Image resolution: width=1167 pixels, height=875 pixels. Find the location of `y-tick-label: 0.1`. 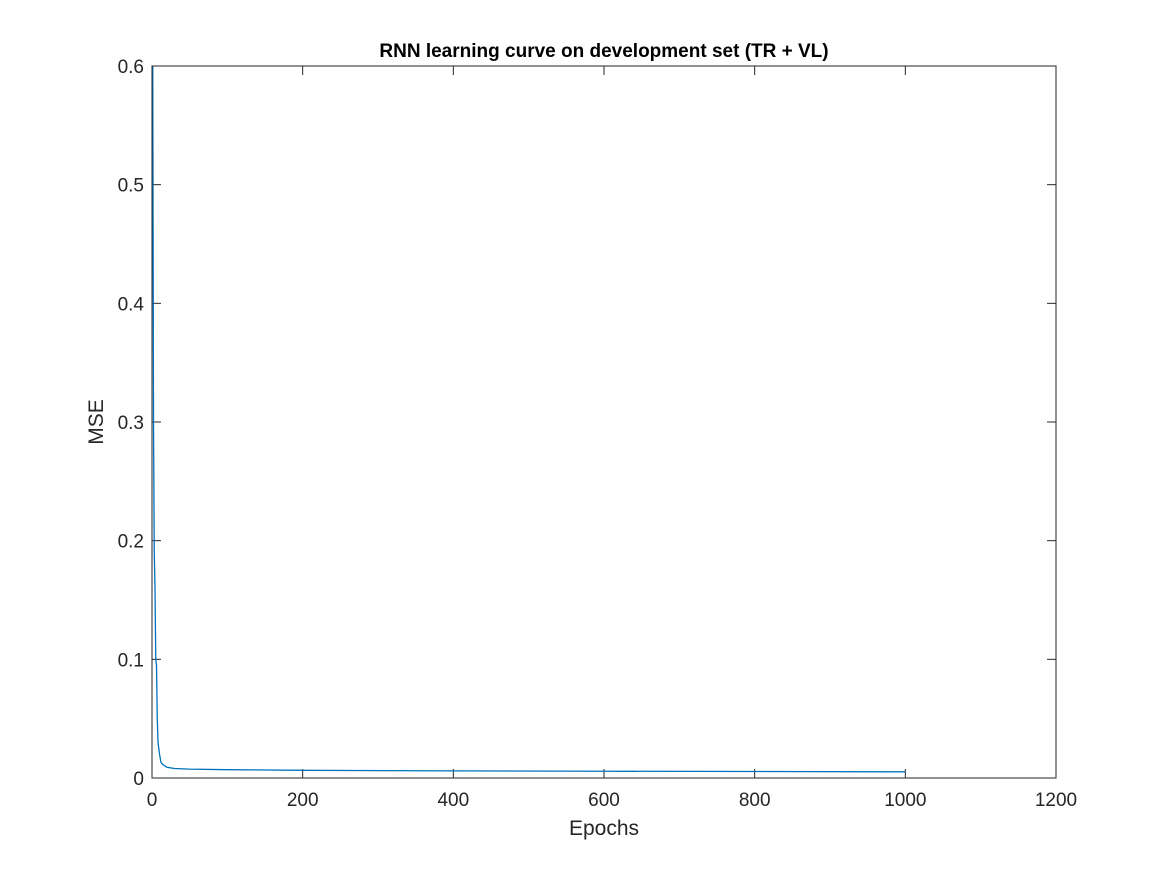

y-tick-label: 0.1 is located at coordinates (131, 660).